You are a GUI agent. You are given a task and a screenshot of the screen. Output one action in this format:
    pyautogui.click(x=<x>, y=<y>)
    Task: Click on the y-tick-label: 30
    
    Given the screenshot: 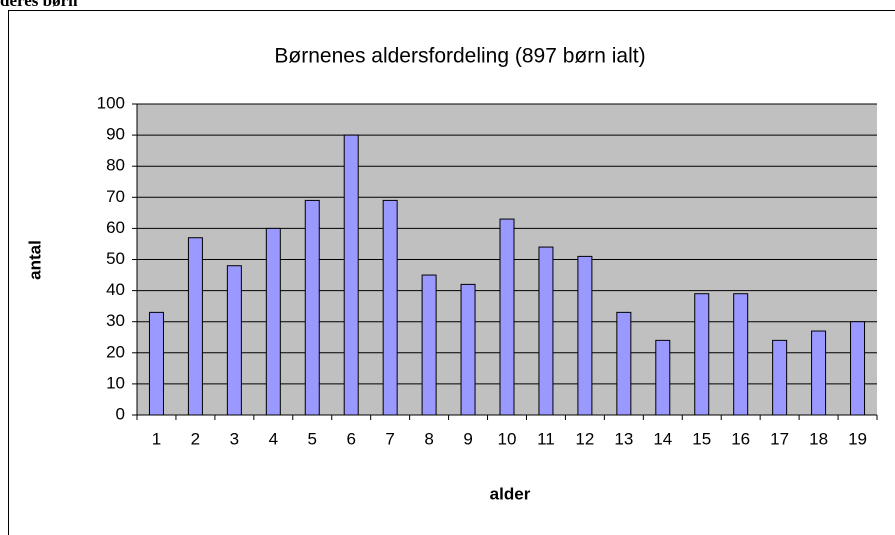 What is the action you would take?
    pyautogui.click(x=115, y=320)
    